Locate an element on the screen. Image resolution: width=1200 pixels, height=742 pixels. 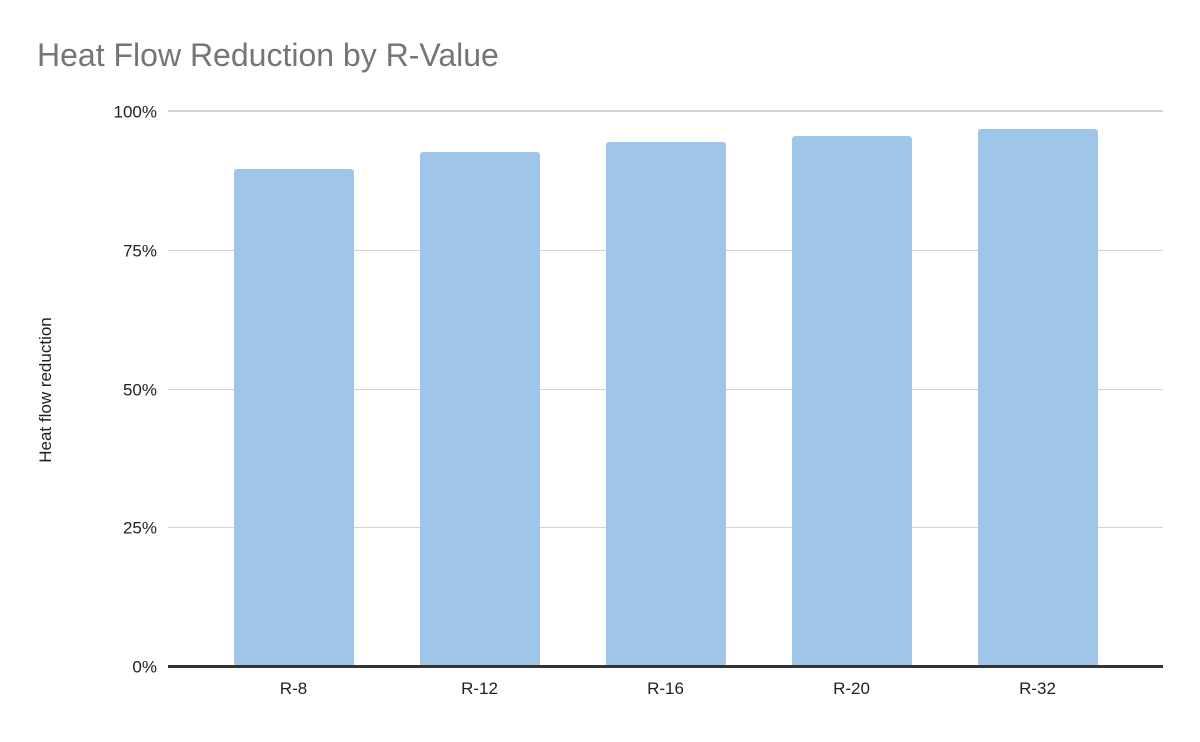
x-tick-label-R-32: R-32 is located at coordinates (1037, 688).